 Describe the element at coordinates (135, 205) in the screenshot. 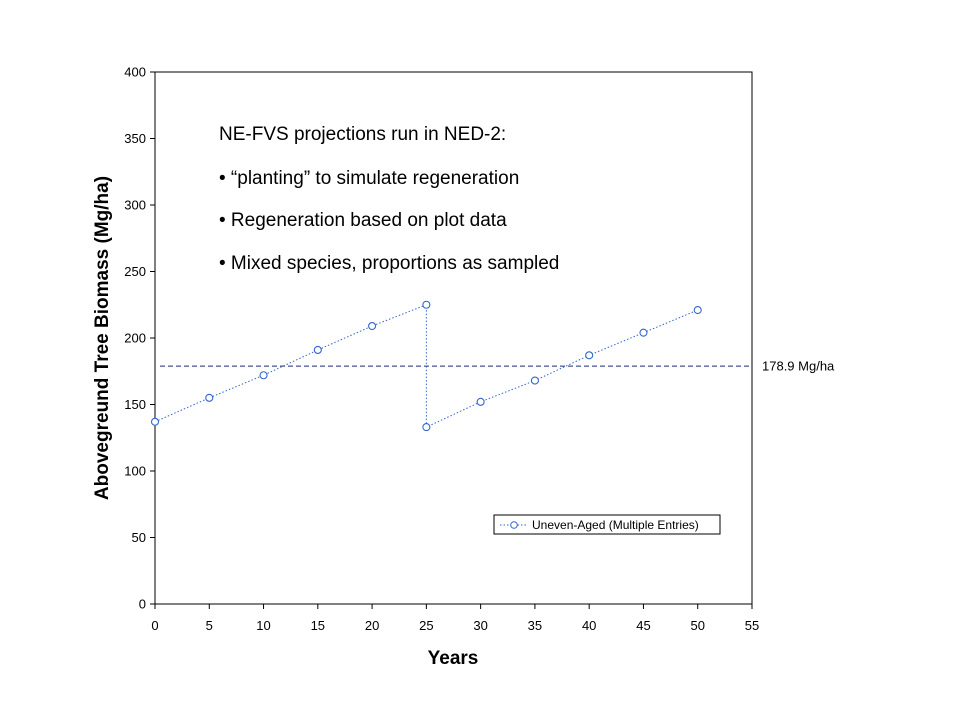

I see `y-tick-label: 300` at that location.